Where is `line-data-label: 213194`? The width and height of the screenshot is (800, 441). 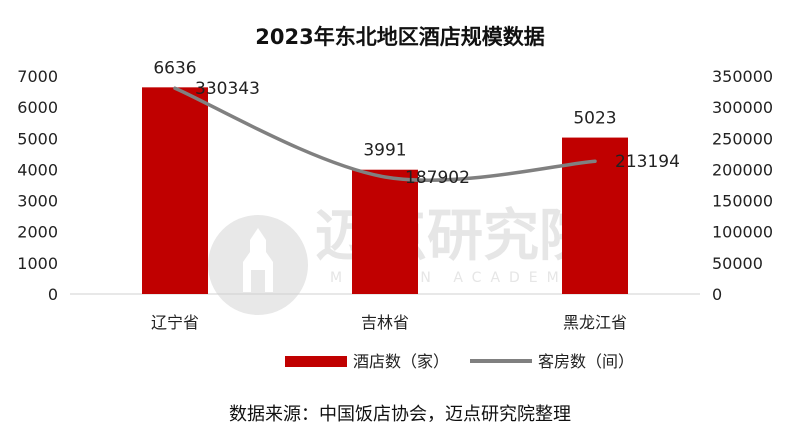
line-data-label: 213194 is located at coordinates (647, 162).